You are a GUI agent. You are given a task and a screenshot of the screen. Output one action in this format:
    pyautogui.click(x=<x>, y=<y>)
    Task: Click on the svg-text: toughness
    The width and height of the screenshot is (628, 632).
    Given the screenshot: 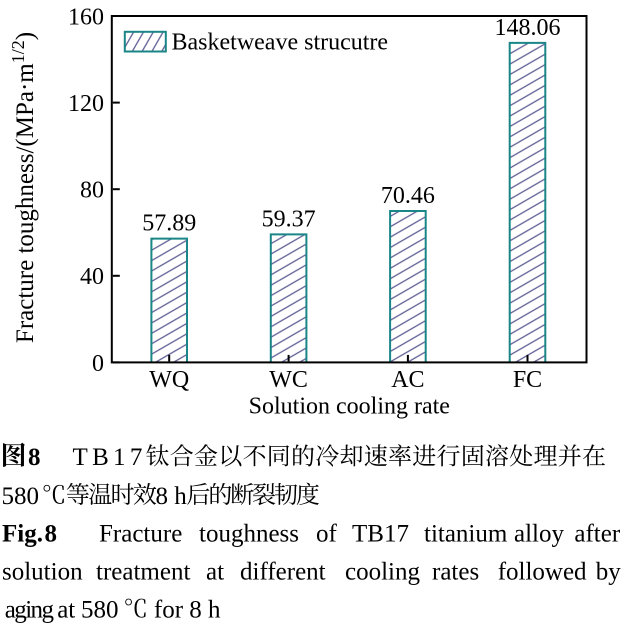 What is the action you would take?
    pyautogui.click(x=249, y=534)
    